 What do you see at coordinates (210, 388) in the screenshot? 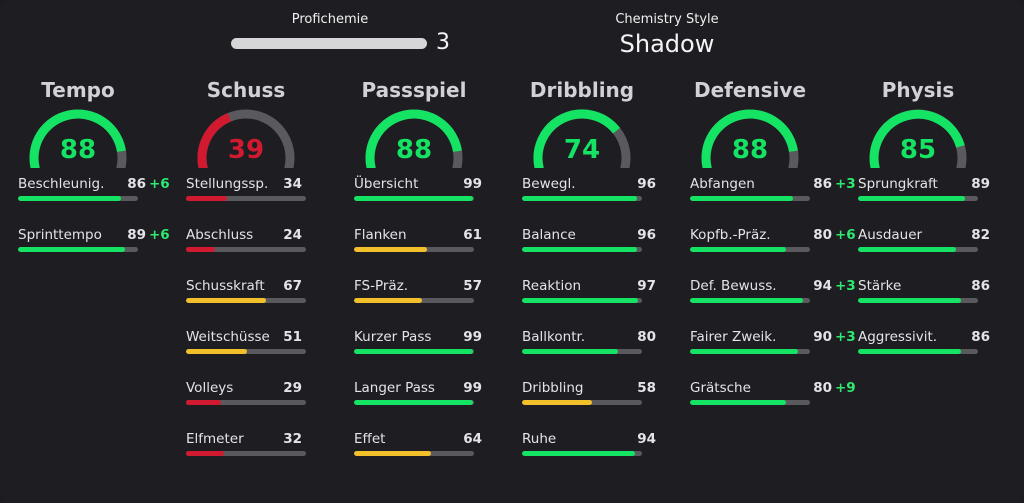
I see `stat-name: Volleys` at bounding box center [210, 388].